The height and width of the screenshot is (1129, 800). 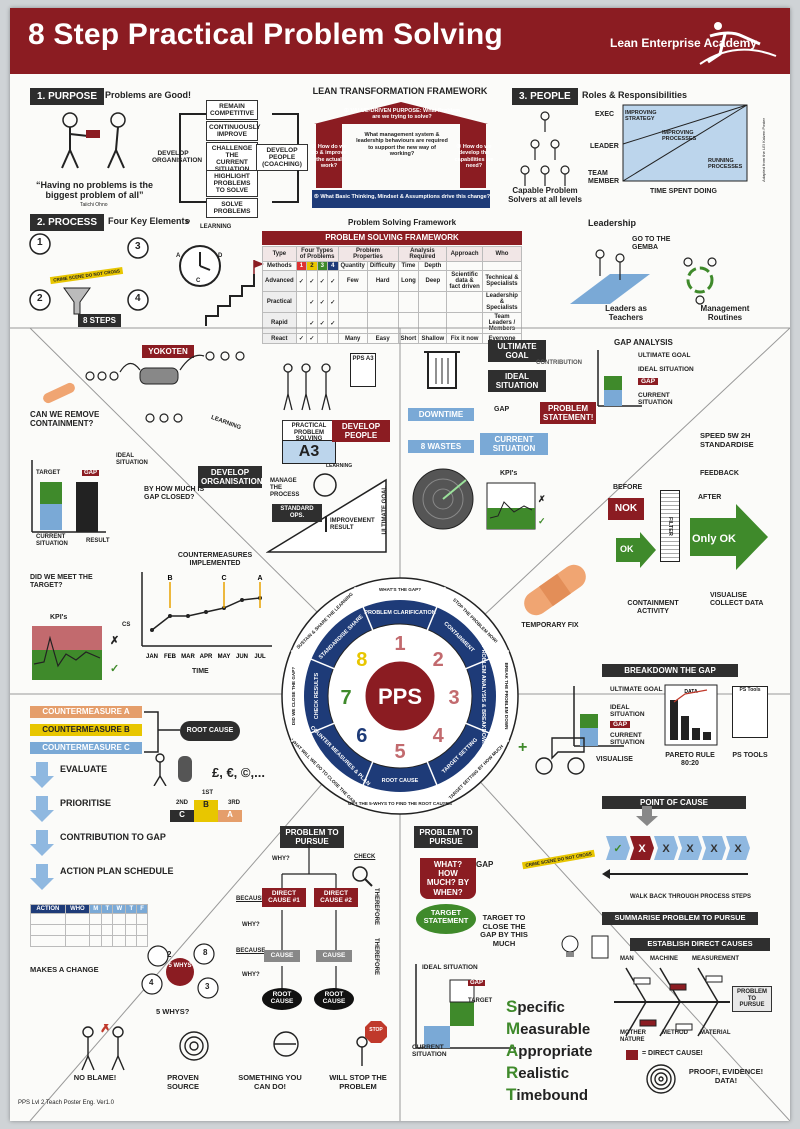 What do you see at coordinates (612, 223) in the screenshot?
I see `leadership-label: Leadership` at bounding box center [612, 223].